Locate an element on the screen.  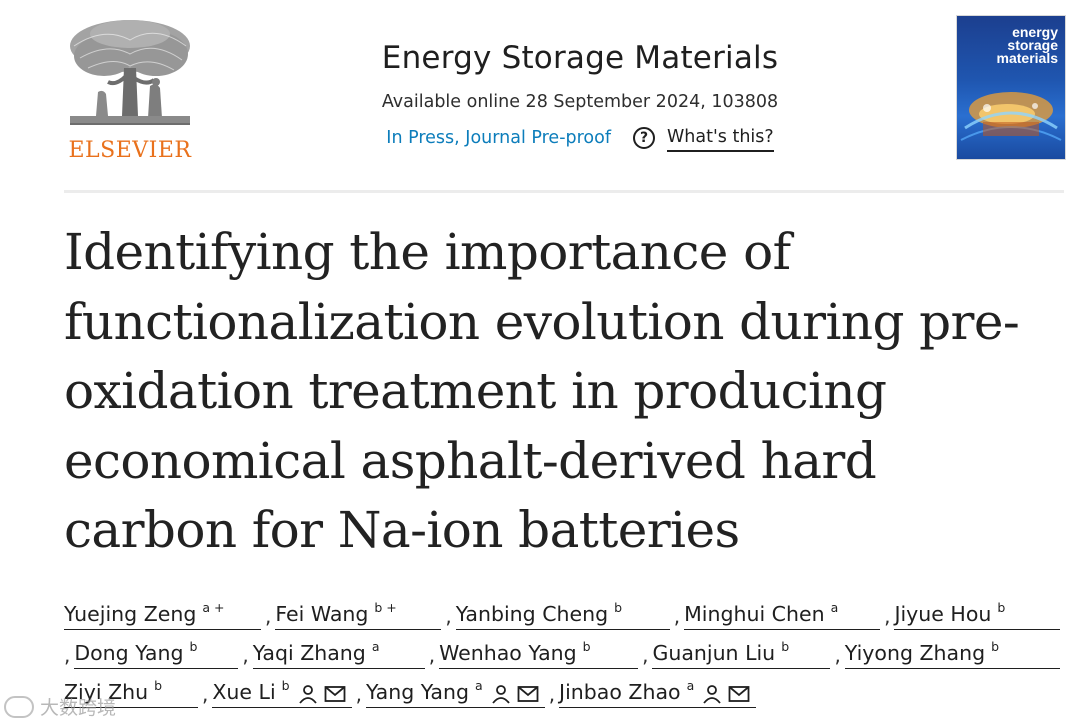
watermark-logo-icon is located at coordinates (19, 706).